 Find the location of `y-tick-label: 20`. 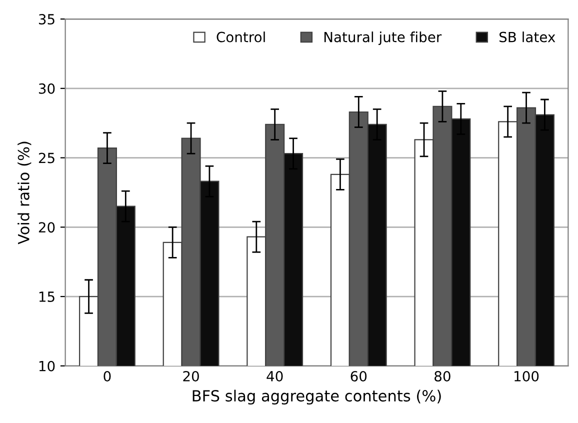

y-tick-label: 20 is located at coordinates (46, 227).